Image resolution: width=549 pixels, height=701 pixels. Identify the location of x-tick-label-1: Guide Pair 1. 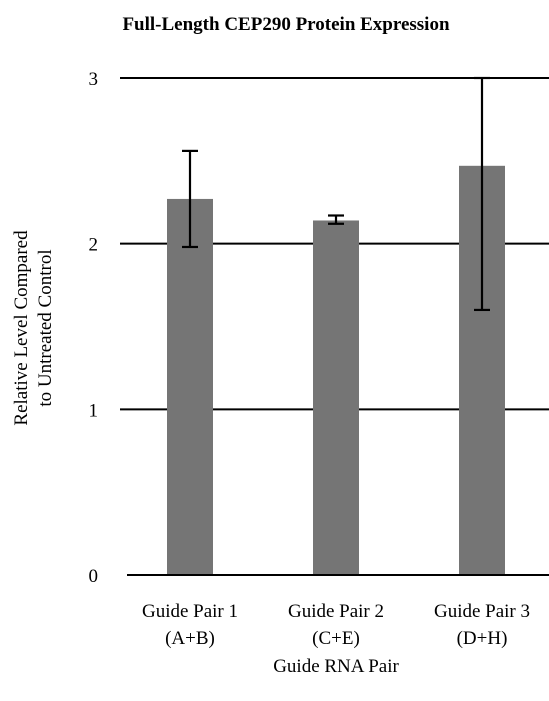
(190, 611).